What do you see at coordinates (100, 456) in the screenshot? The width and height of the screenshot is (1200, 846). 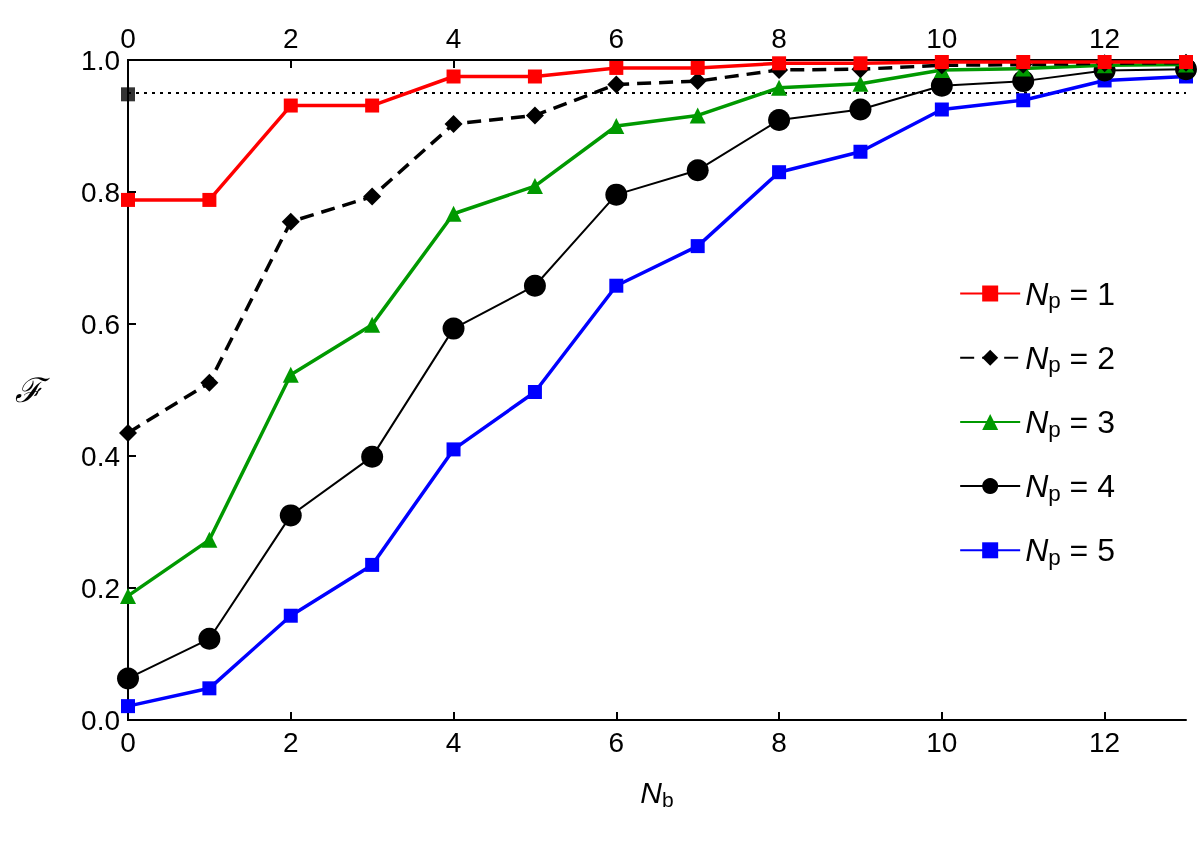 I see `y-tick-label: 0.4` at bounding box center [100, 456].